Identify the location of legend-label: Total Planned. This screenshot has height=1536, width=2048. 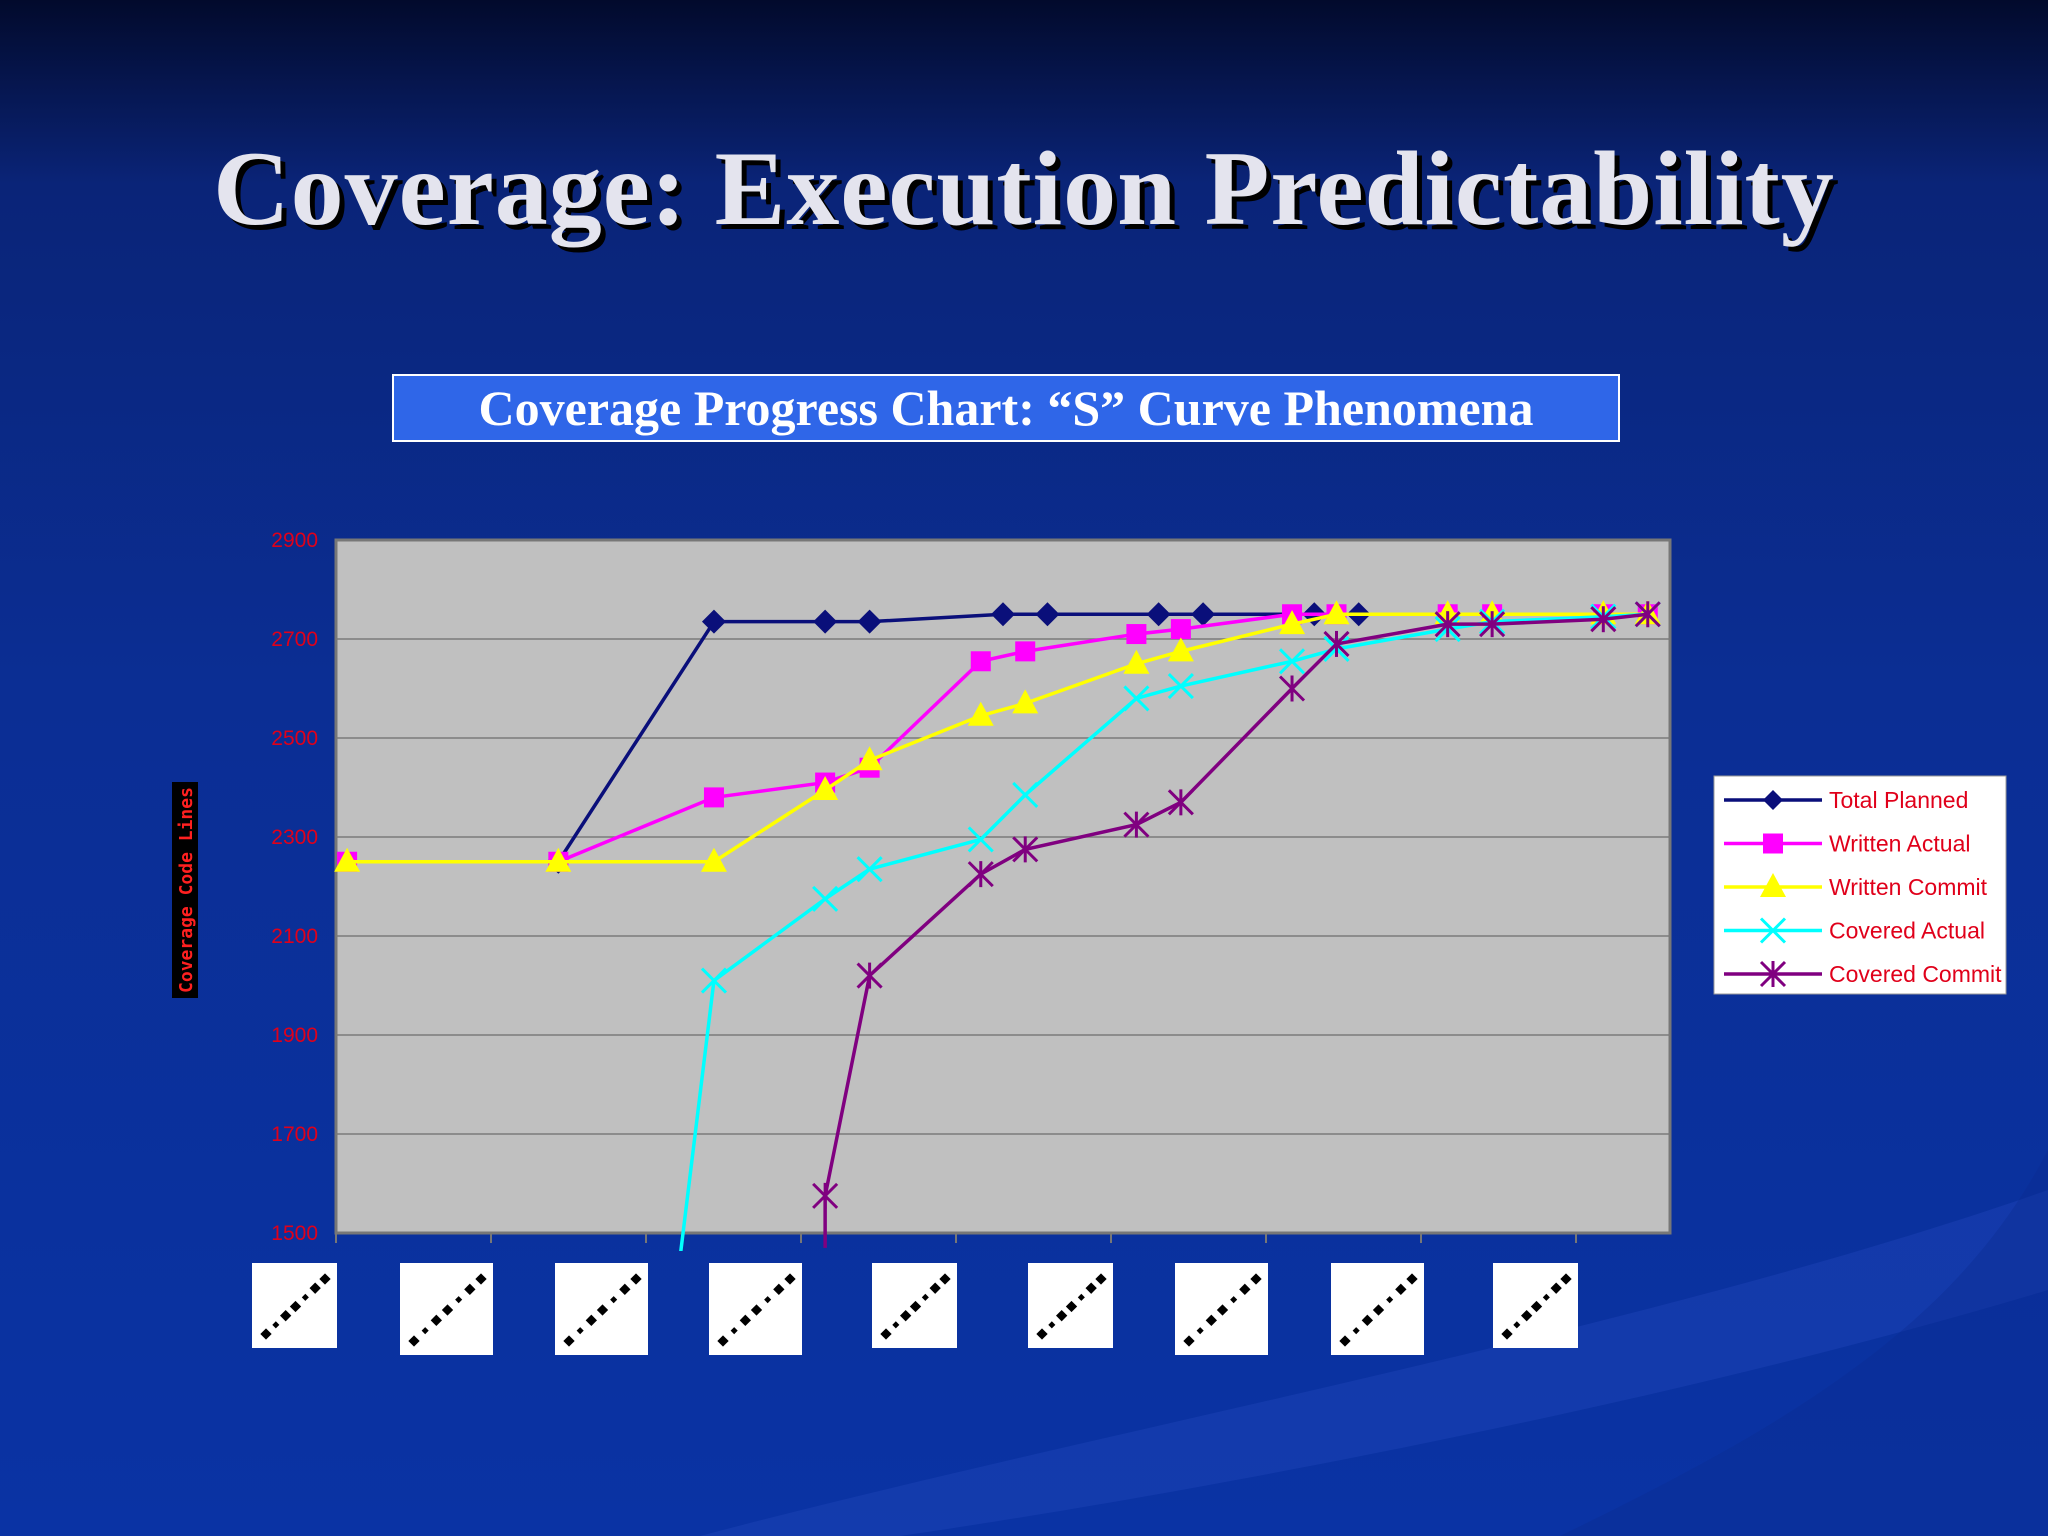
(1898, 800).